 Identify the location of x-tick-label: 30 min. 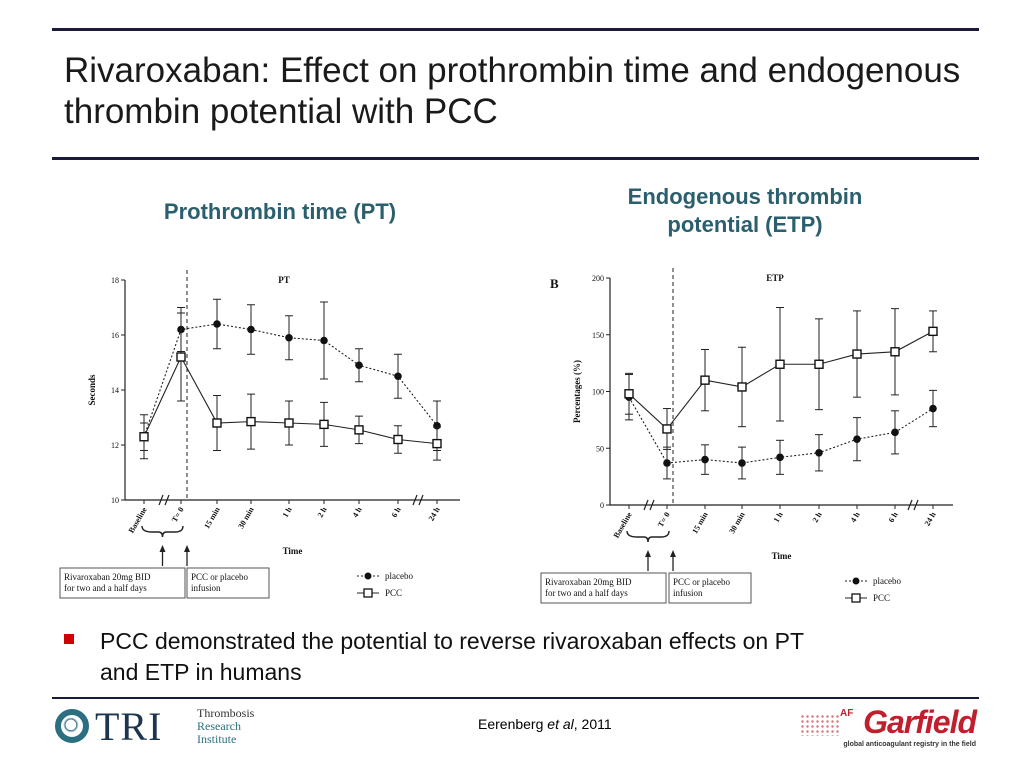
(246, 517).